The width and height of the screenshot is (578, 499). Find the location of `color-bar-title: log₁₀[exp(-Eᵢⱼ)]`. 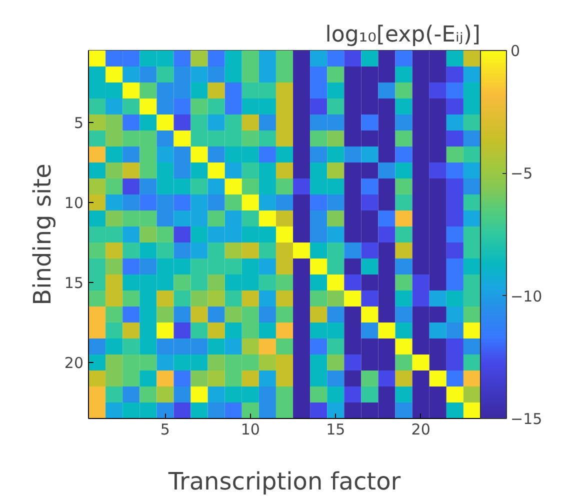

color-bar-title: log₁₀[exp(-Eᵢⱼ)] is located at coordinates (403, 35).